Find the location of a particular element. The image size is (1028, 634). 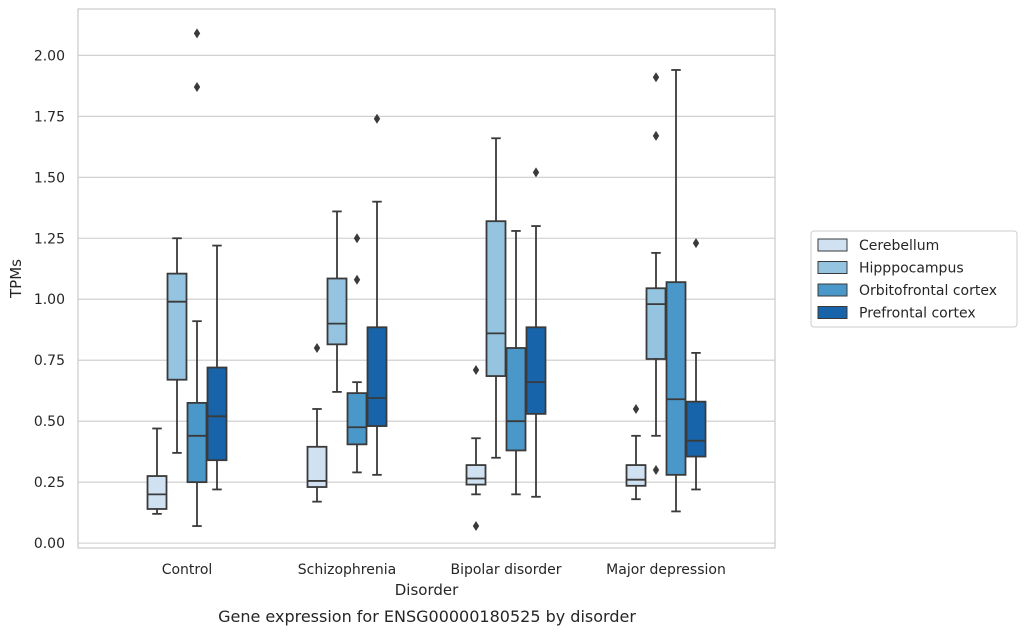

x-tick-label: Bipolar disorder is located at coordinates (505, 570).